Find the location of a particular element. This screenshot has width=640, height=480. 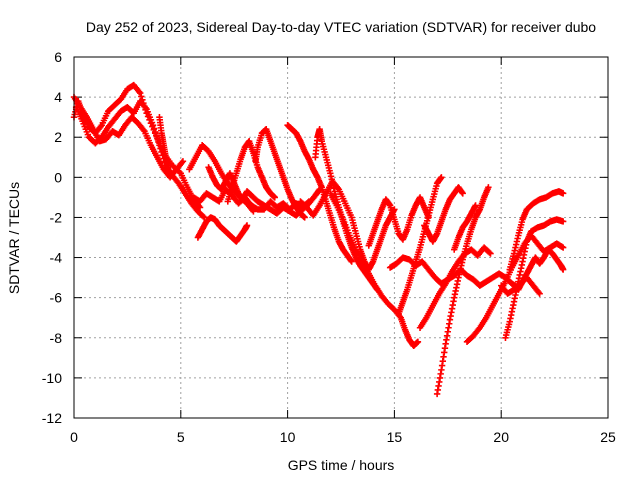

series-arc-d is located at coordinates (164, 142).